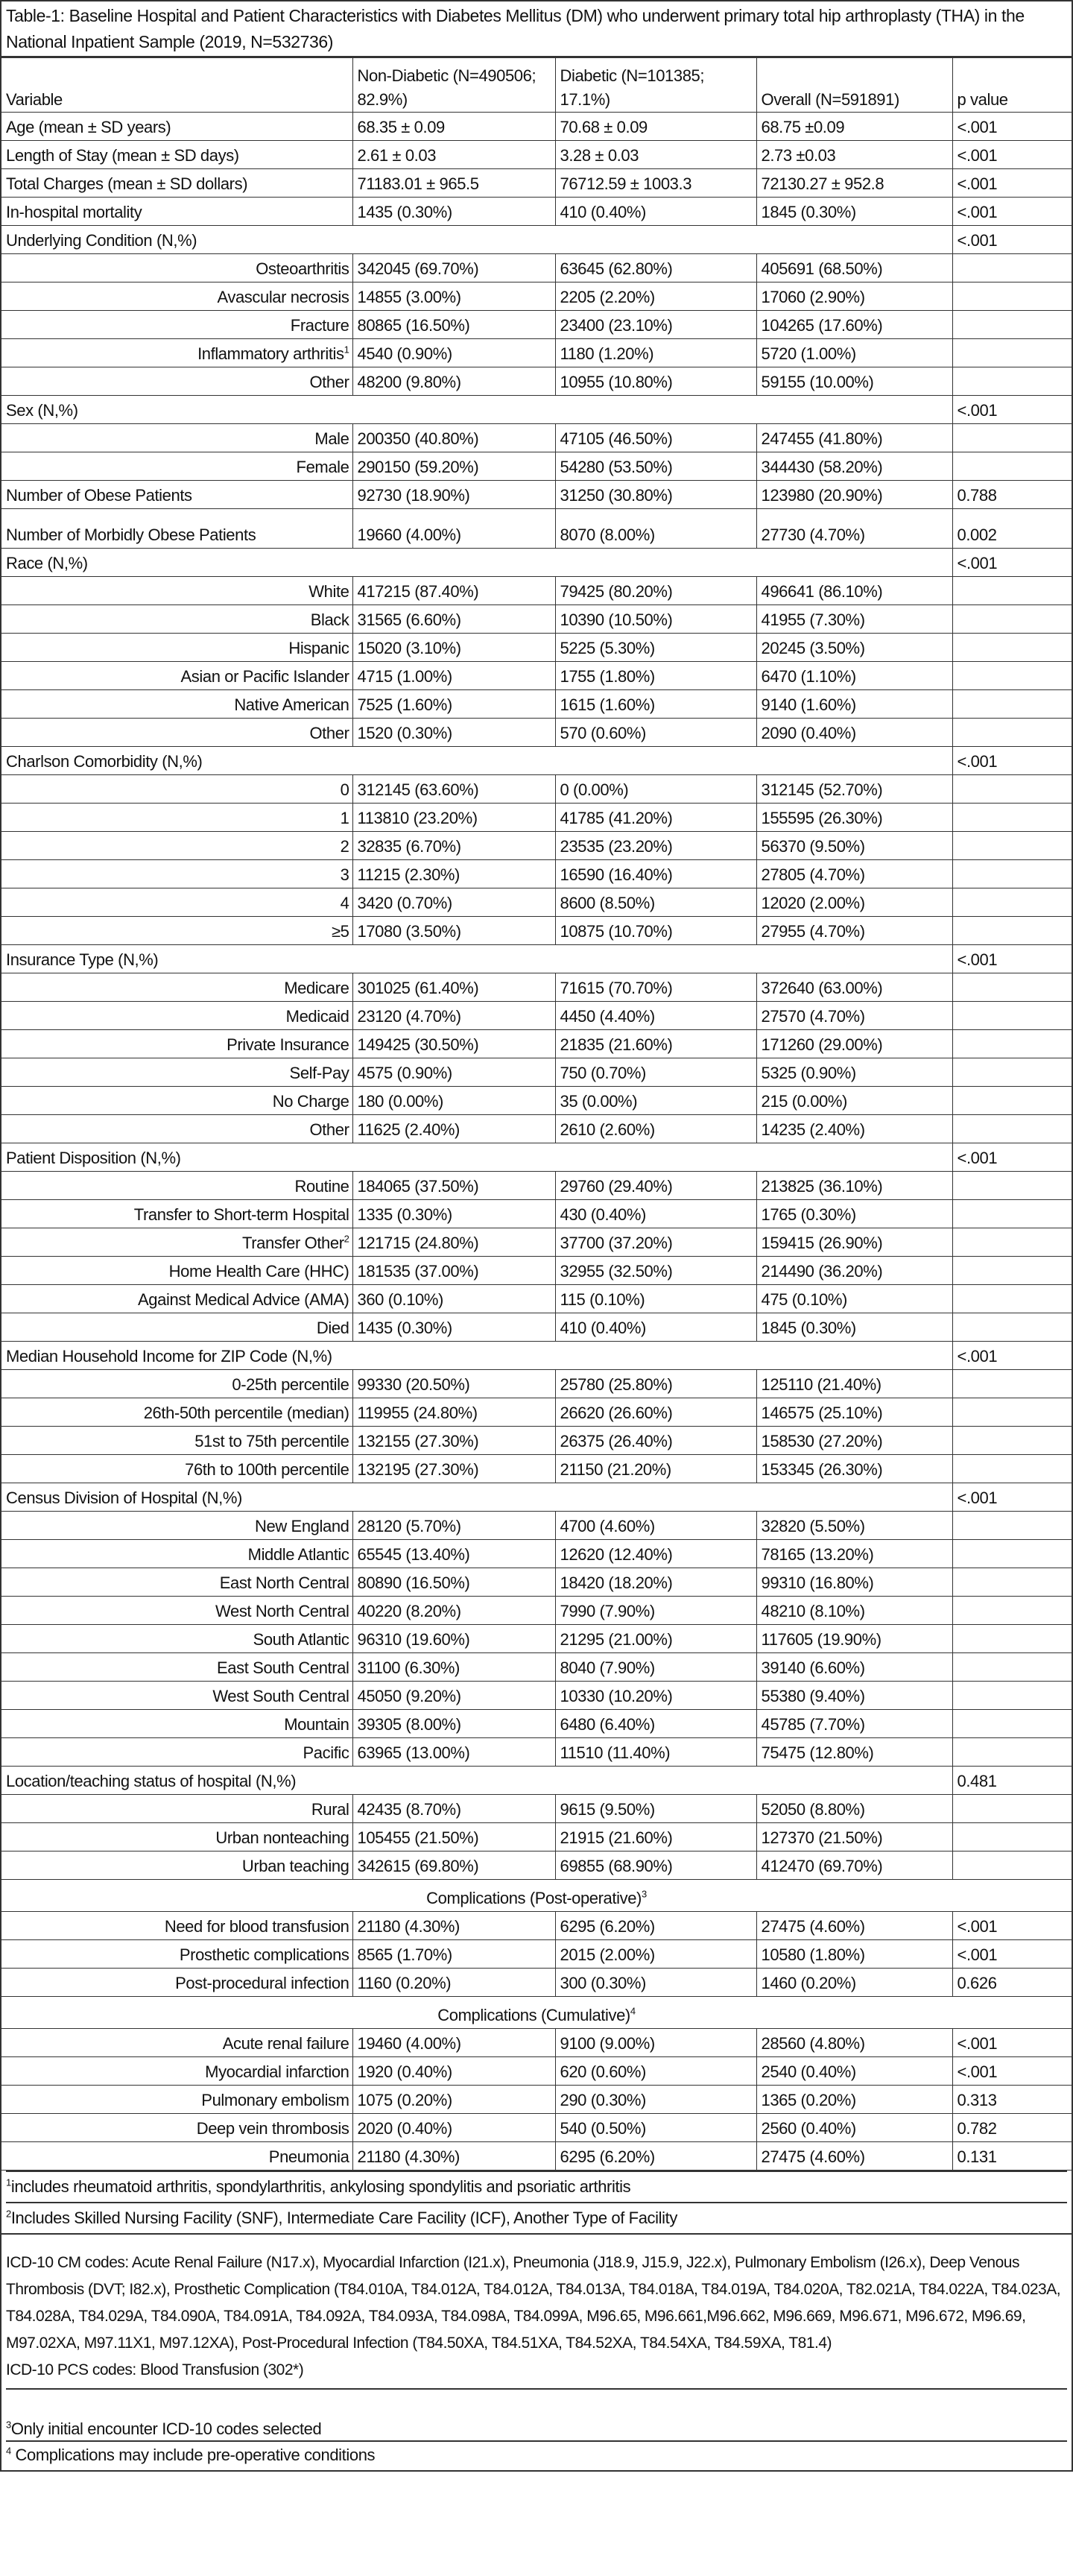  Describe the element at coordinates (454, 1128) in the screenshot. I see `non-diabetic-cell: 11625 (2.40%)` at that location.